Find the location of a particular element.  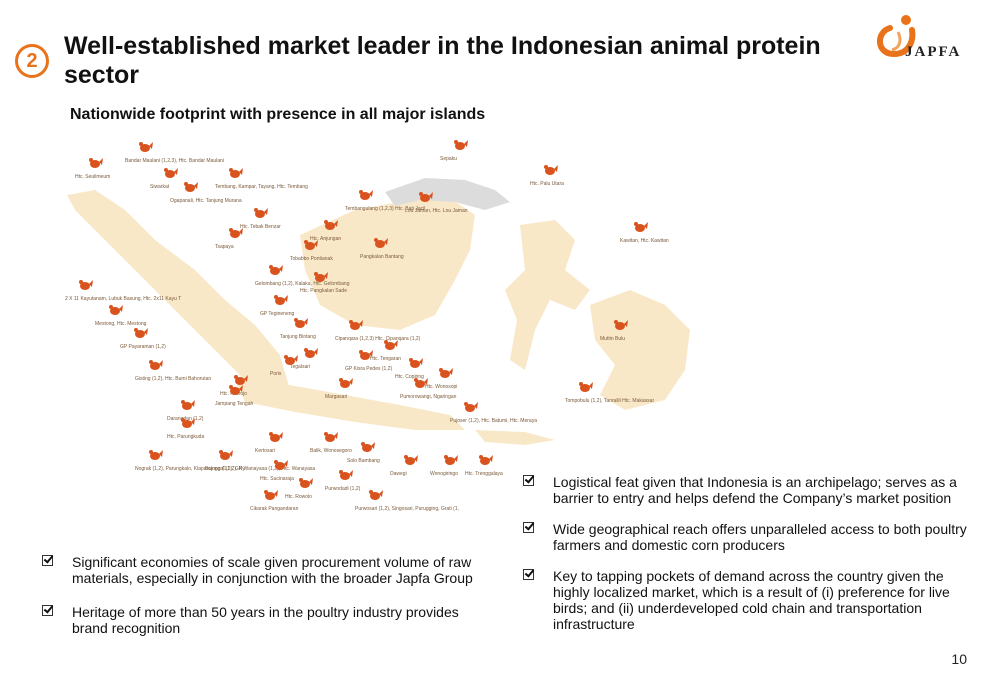

map-location-label: Ogapanali, Htc. Tanjung Murana is located at coordinates (206, 201).